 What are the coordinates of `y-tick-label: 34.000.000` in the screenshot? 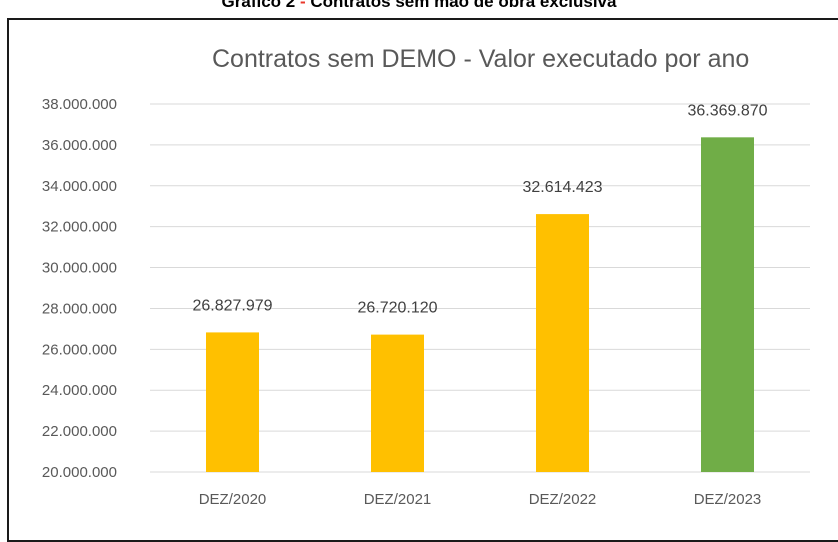 It's located at (79, 186).